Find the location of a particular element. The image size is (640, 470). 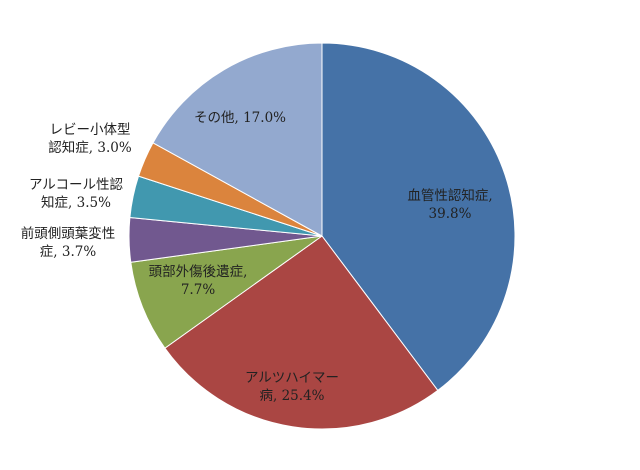

slice-label-line: その他, 17.0% is located at coordinates (240, 118).